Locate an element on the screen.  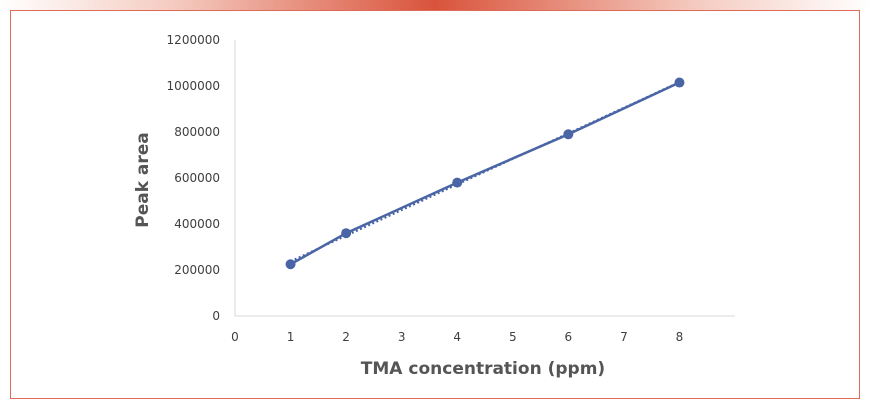
x-tick-labels: 0 1 2 3 4 5 6 7 8 is located at coordinates (457, 337).